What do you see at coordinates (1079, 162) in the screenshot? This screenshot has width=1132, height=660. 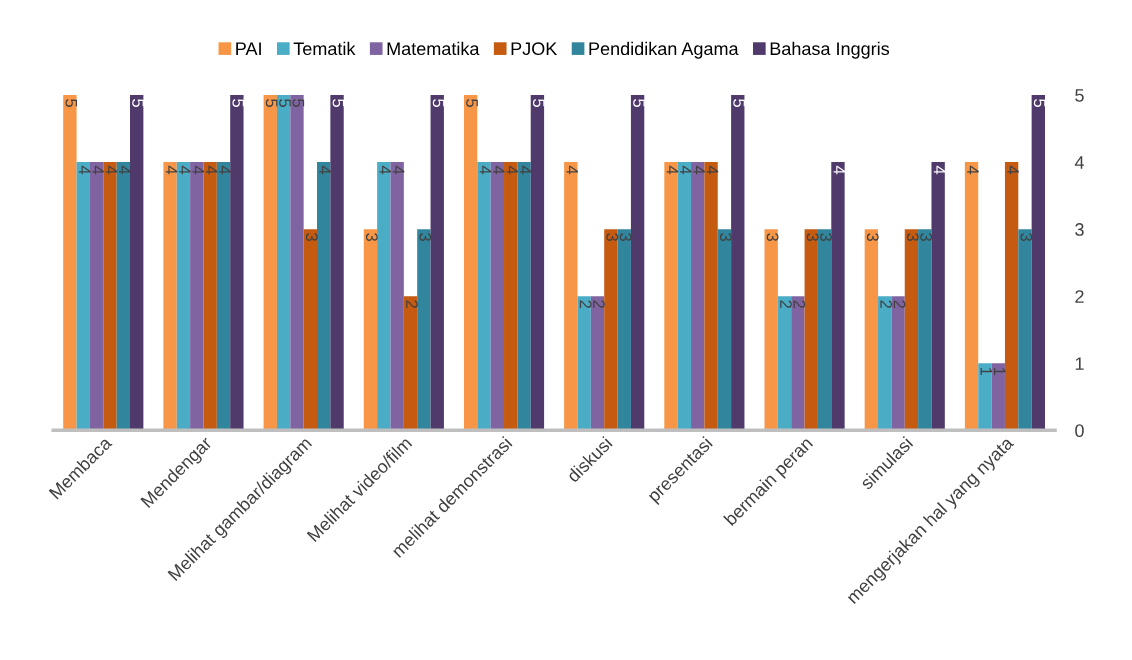 I see `y-tick-label: 4` at bounding box center [1079, 162].